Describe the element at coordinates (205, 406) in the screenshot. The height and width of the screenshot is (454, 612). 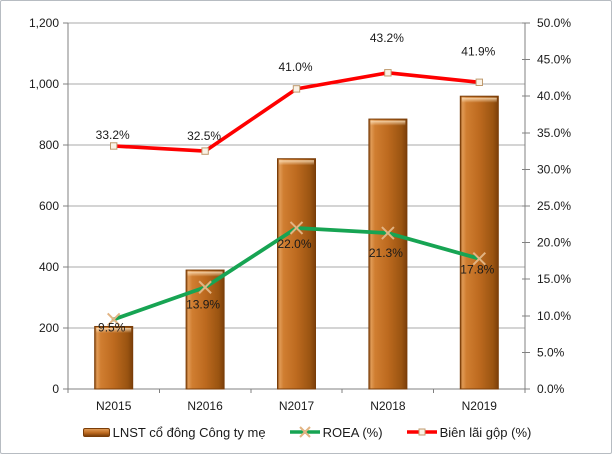
I see `x-axis-label: N2016` at that location.